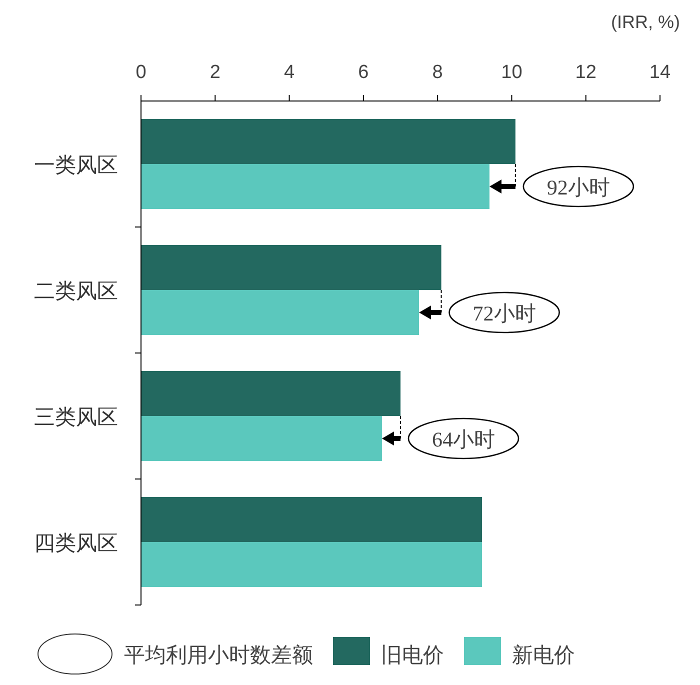 The height and width of the screenshot is (685, 700). I want to click on x-tick-label: 12, so click(585, 72).